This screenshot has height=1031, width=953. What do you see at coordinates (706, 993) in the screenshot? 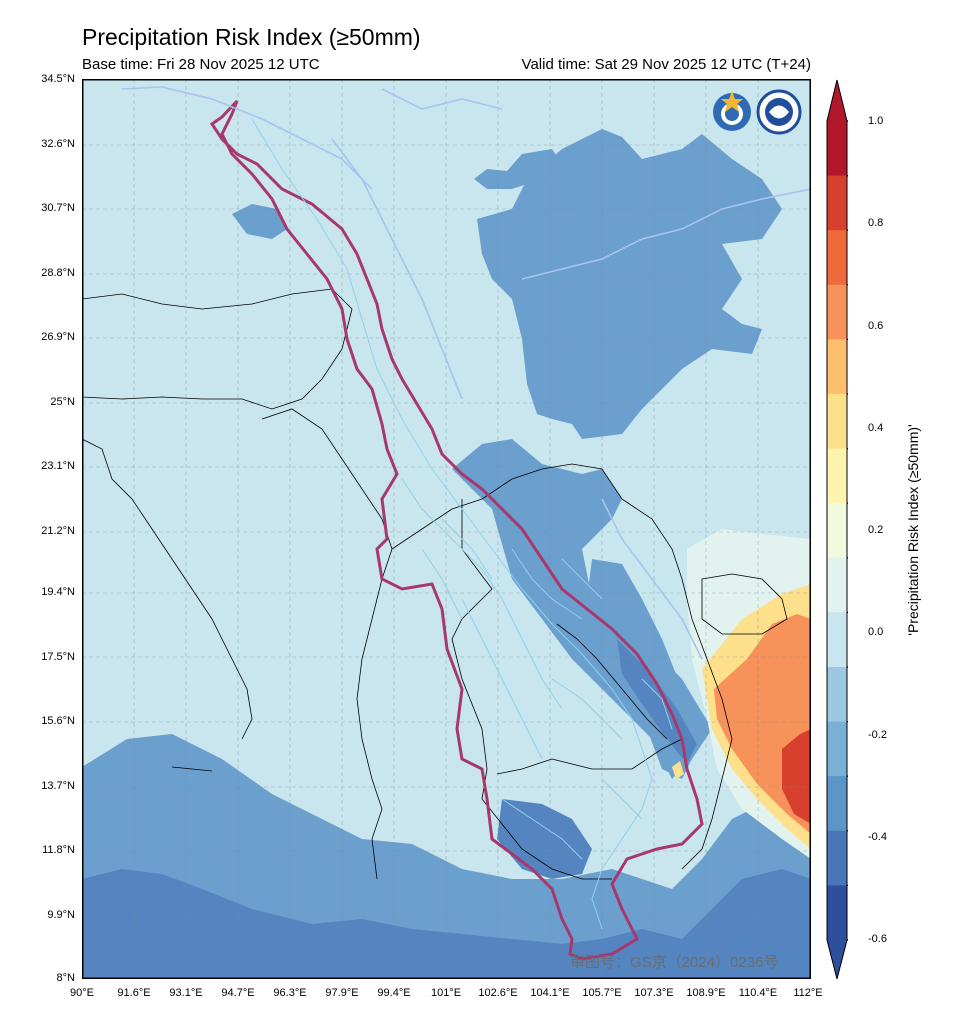
I see `lon-label: 108.9°E` at bounding box center [706, 993].